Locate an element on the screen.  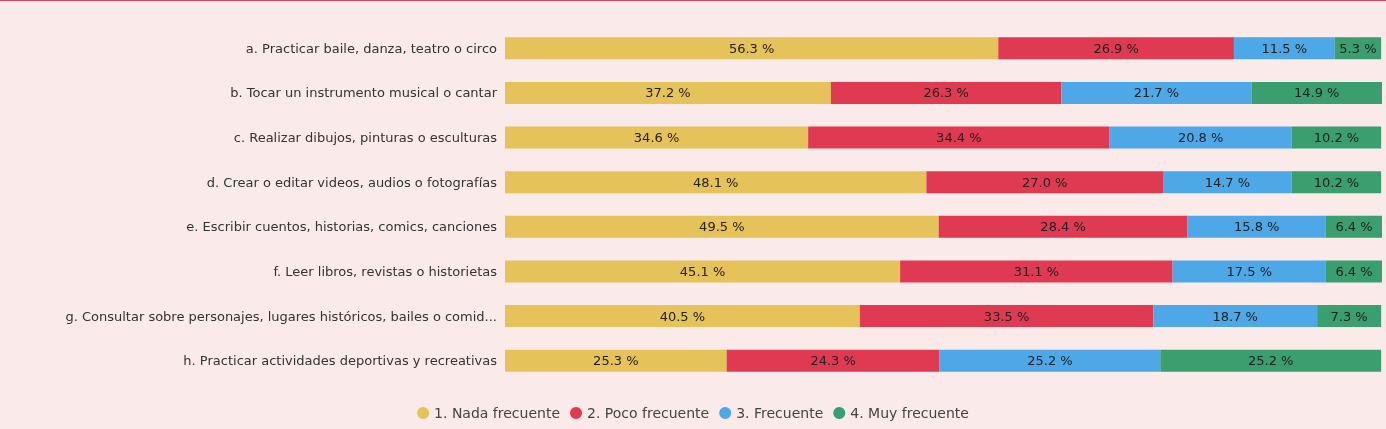
data-label: 15.8 % is located at coordinates (1257, 227).